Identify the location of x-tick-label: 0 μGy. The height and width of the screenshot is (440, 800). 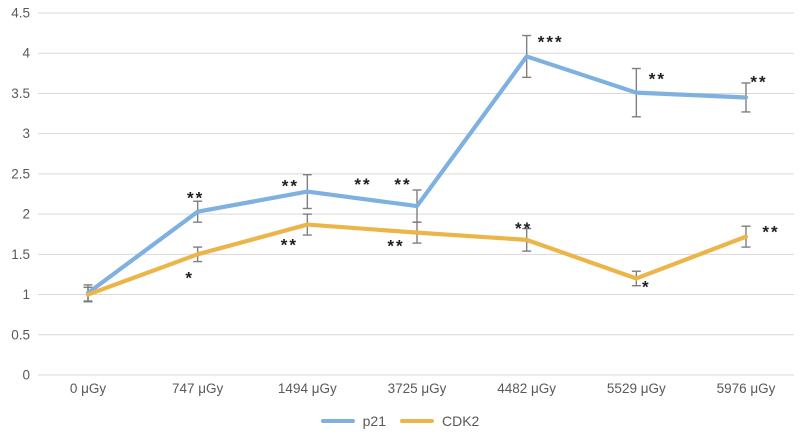
(88, 388).